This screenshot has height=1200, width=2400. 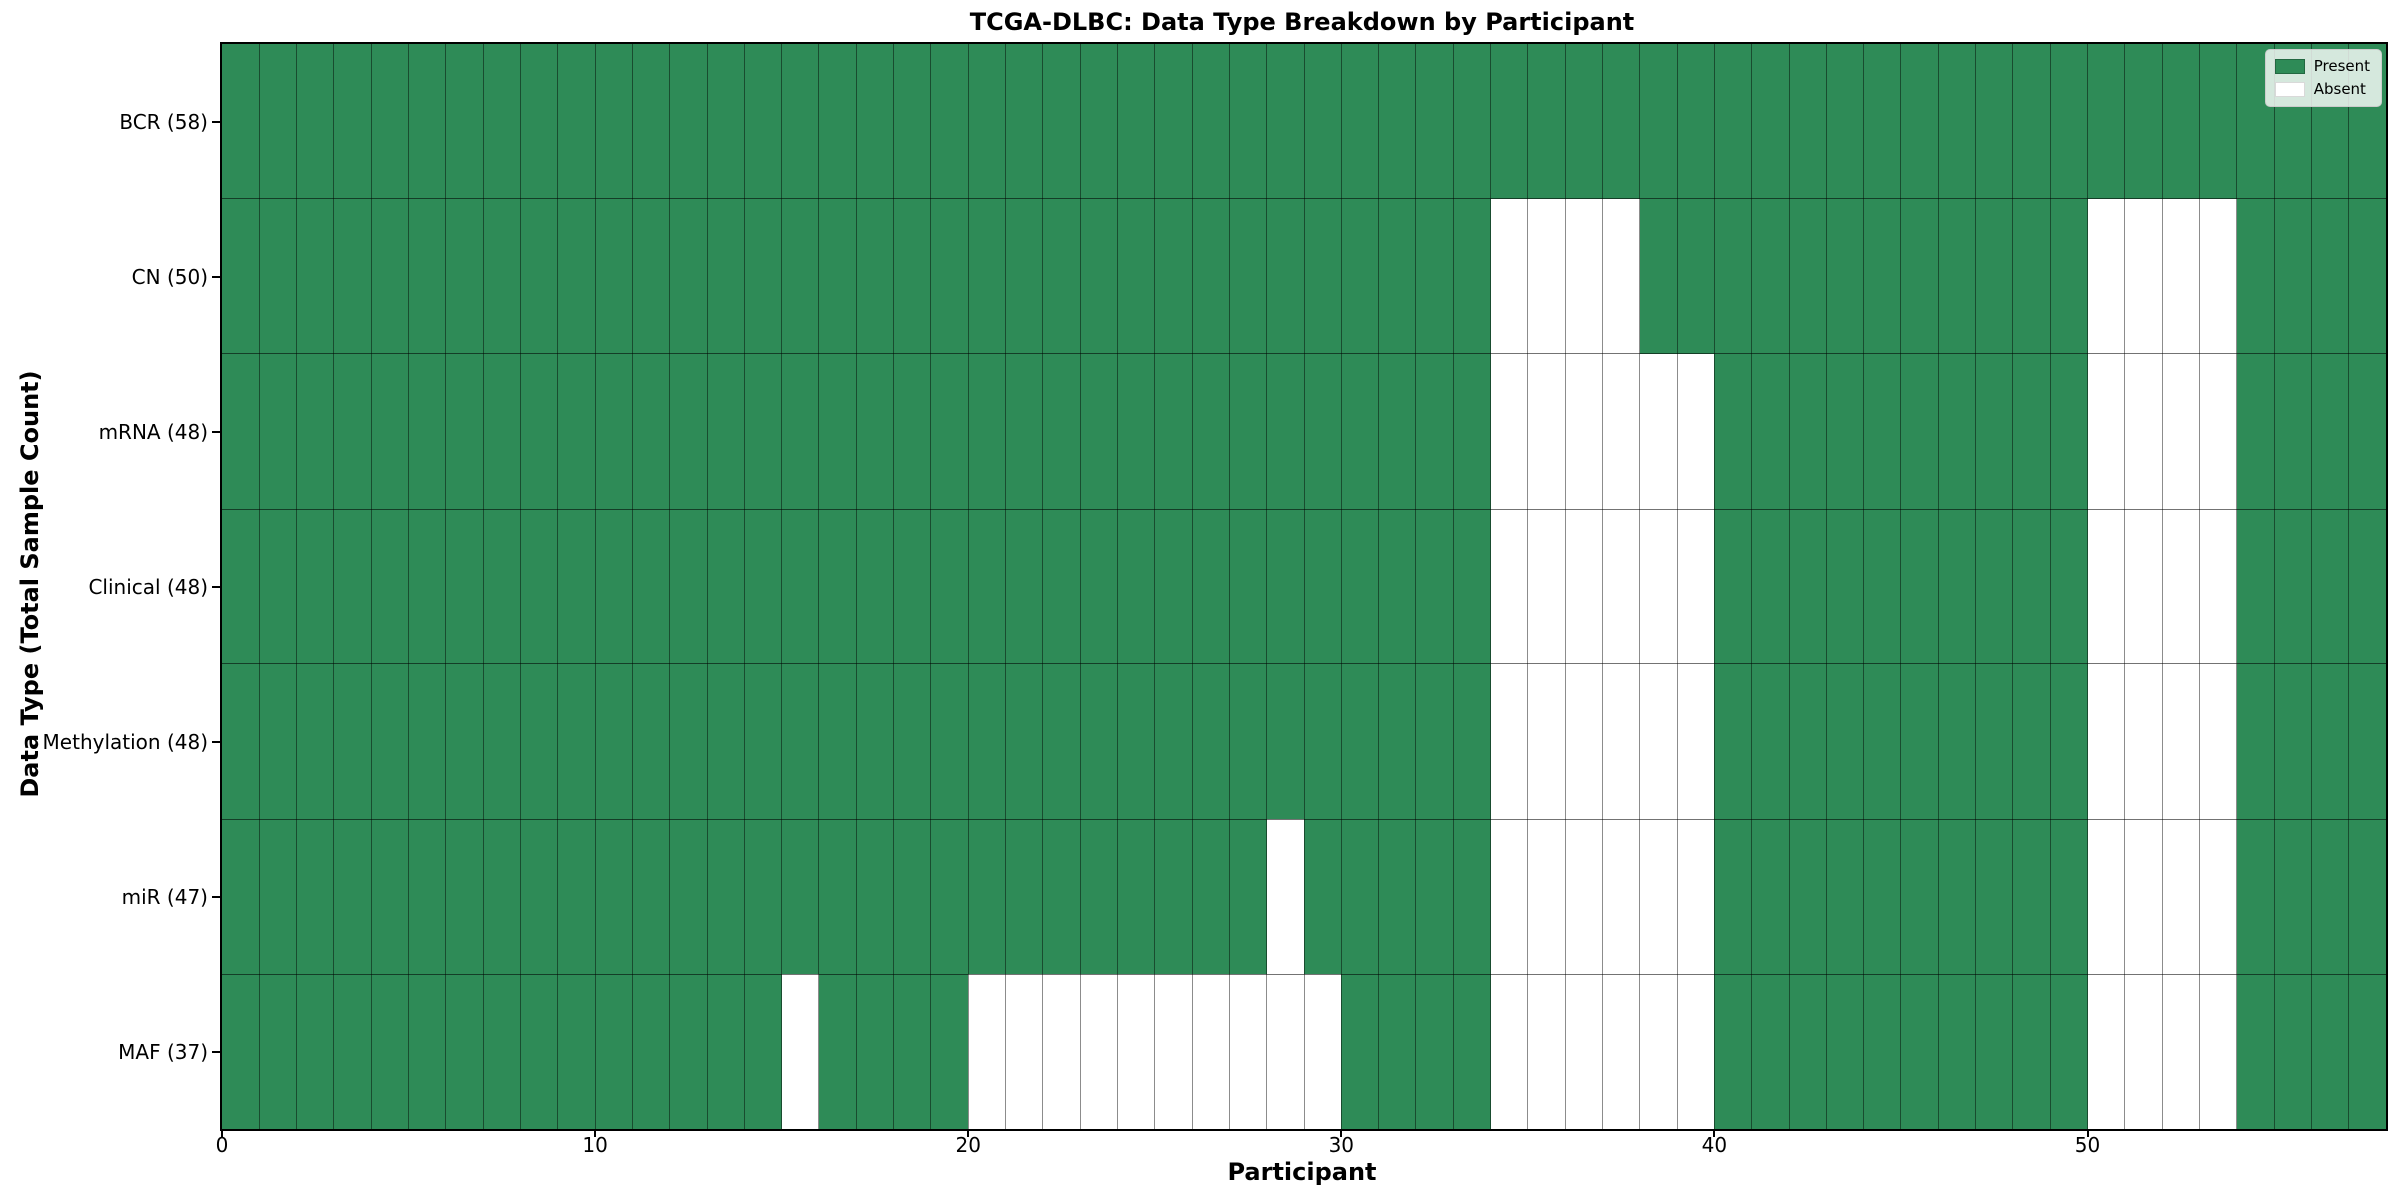 I want to click on y-tick-label-CN: CN (50), so click(x=169, y=276).